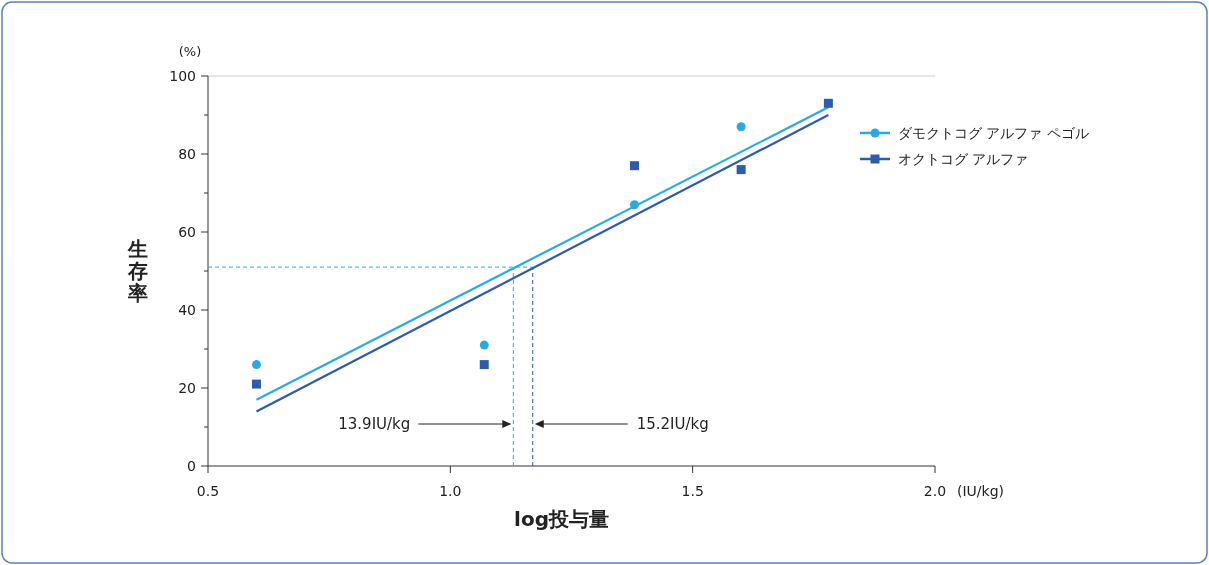 The image size is (1209, 565). Describe the element at coordinates (935, 491) in the screenshot. I see `x-tick-label: 2.0` at that location.